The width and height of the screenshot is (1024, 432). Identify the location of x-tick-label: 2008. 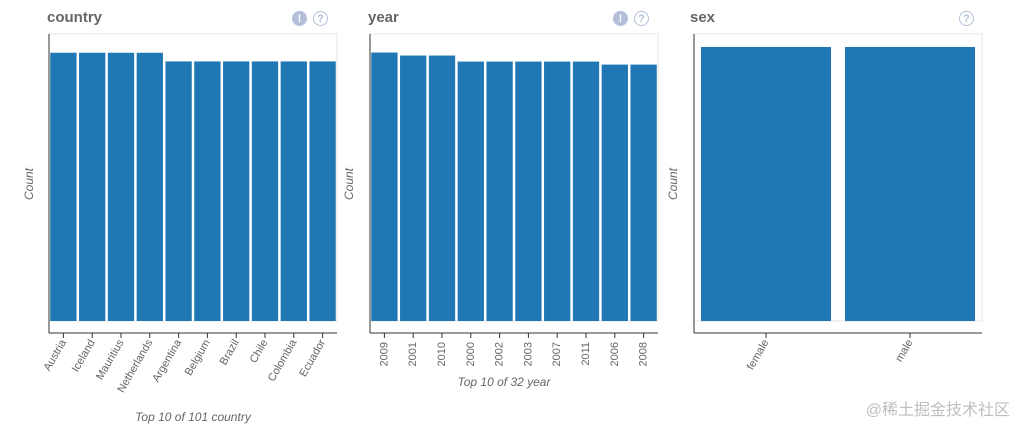
(644, 354).